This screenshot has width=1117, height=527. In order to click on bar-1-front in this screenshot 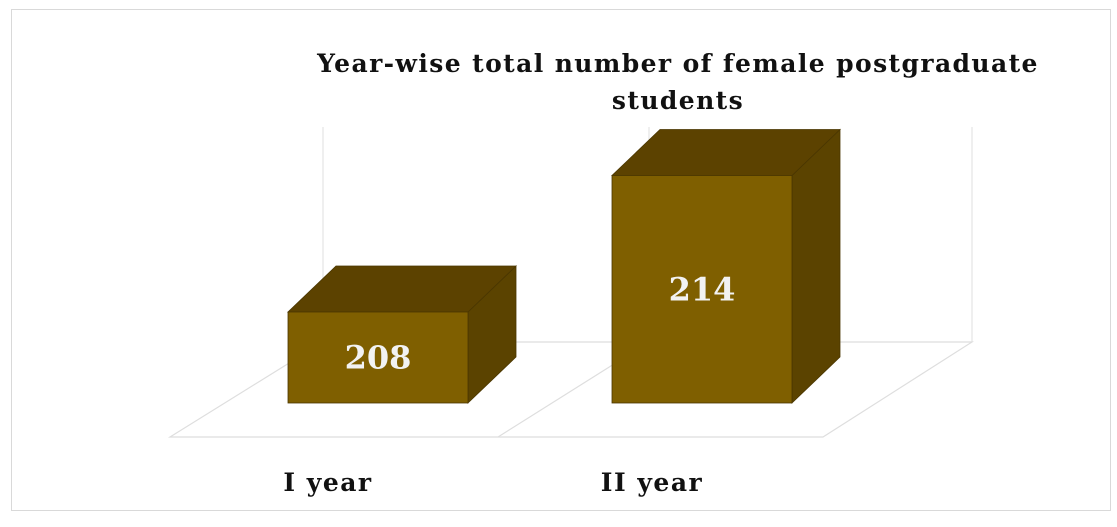, I will do `click(378, 357)`.